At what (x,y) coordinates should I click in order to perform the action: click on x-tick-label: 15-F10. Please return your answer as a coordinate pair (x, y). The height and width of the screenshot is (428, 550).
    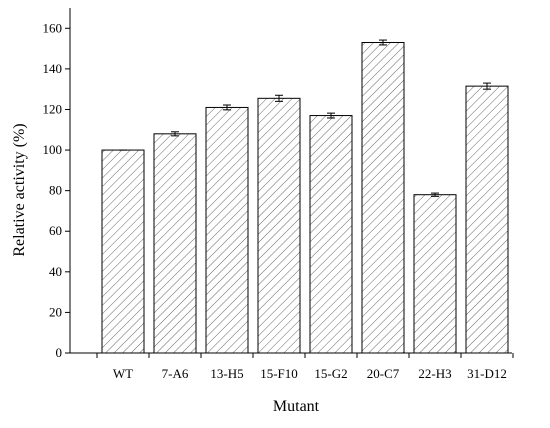
    Looking at the image, I should click on (279, 373).